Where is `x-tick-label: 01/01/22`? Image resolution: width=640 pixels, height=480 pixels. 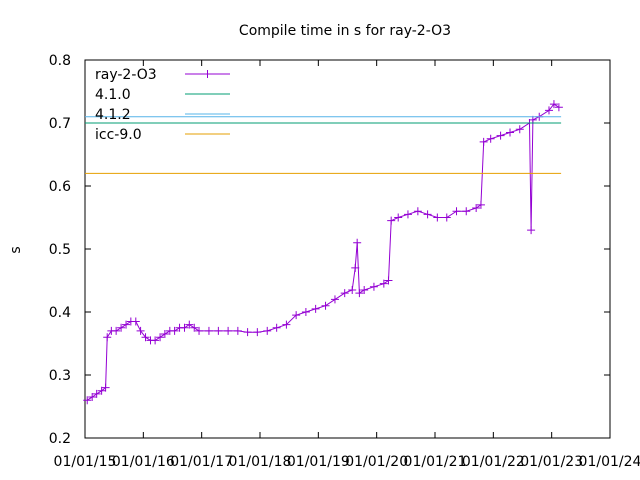
x-tick-label: 01/01/22 is located at coordinates (493, 462).